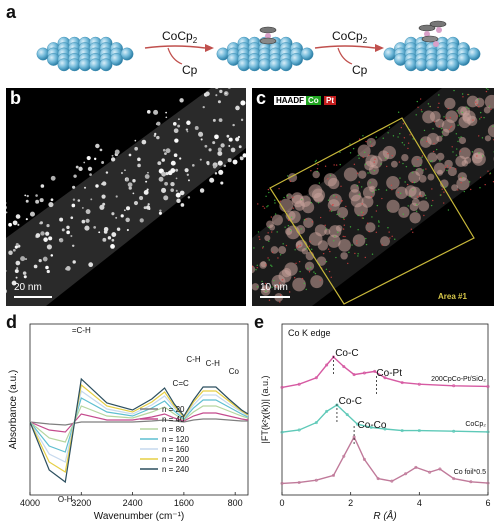  Describe the element at coordinates (261, 98) in the screenshot. I see `panel-c-label: c` at that location.